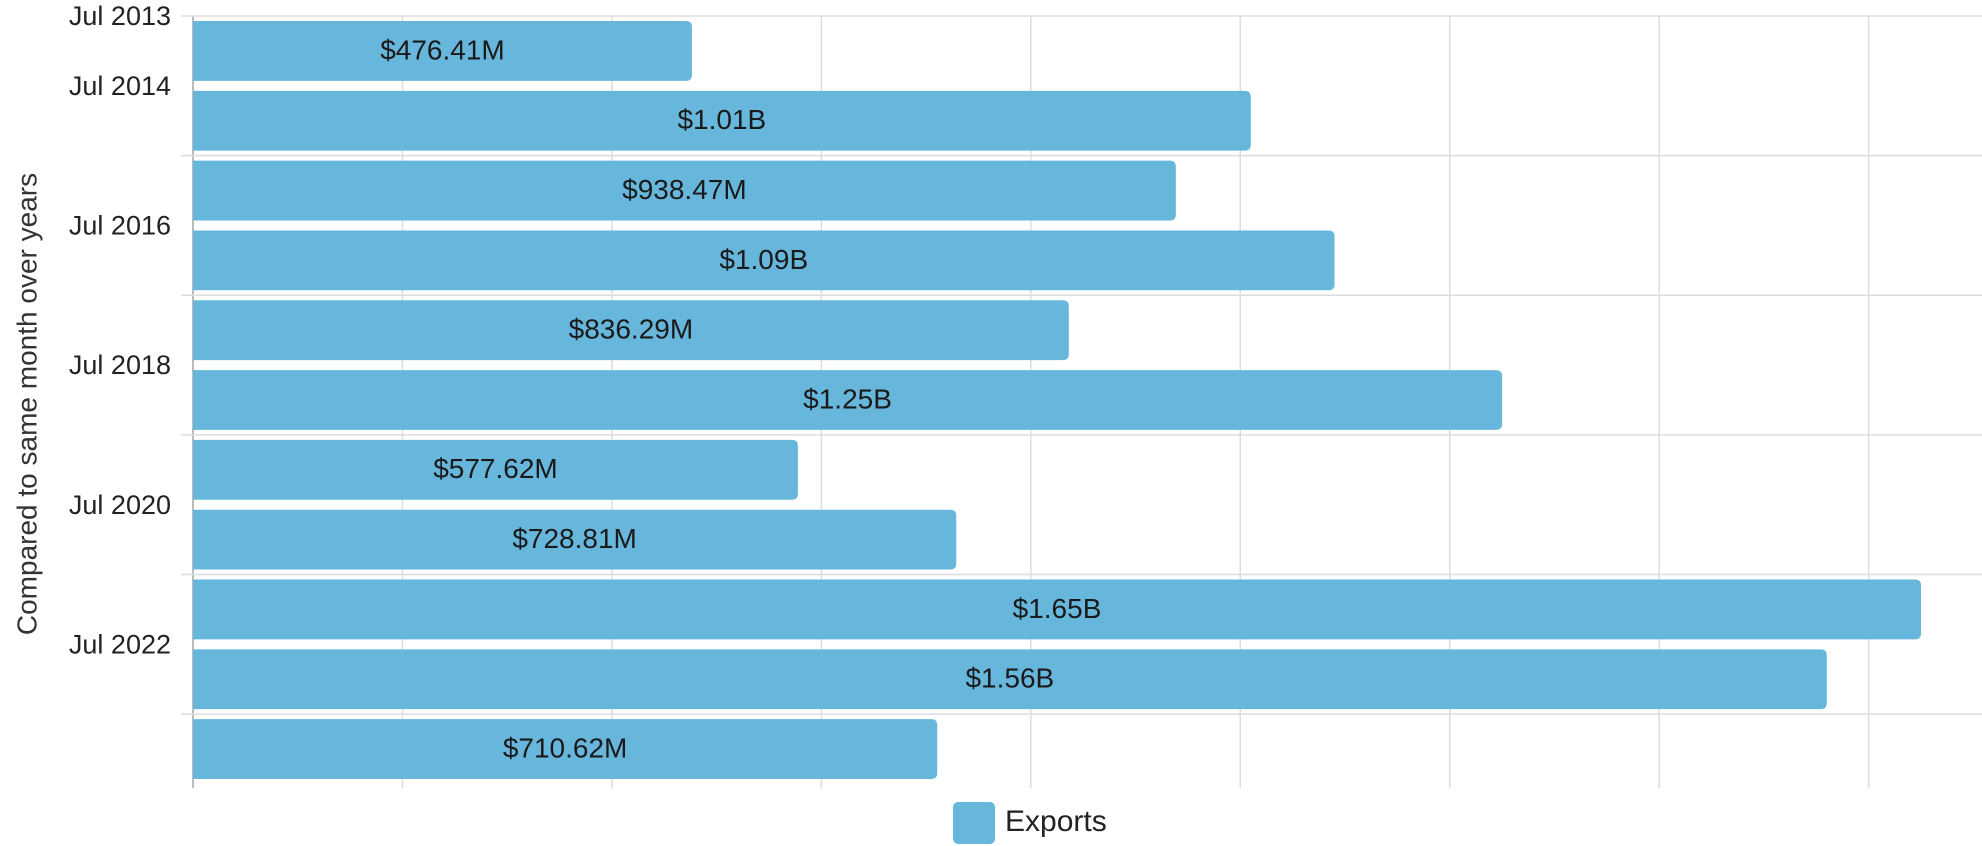  What do you see at coordinates (120, 86) in the screenshot?
I see `y-tick-label: Jul 2014` at bounding box center [120, 86].